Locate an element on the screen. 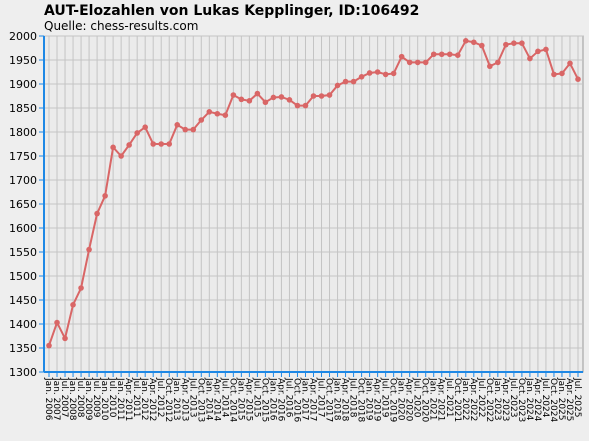 The height and width of the screenshot is (441, 589). x-tick-label: Jan. 2016 is located at coordinates (272, 399).